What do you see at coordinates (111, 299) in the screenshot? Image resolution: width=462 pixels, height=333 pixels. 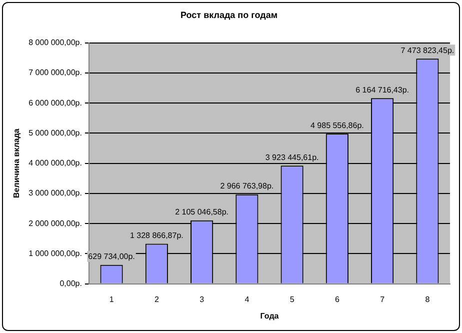 I see `x-tick-label: 1` at bounding box center [111, 299].